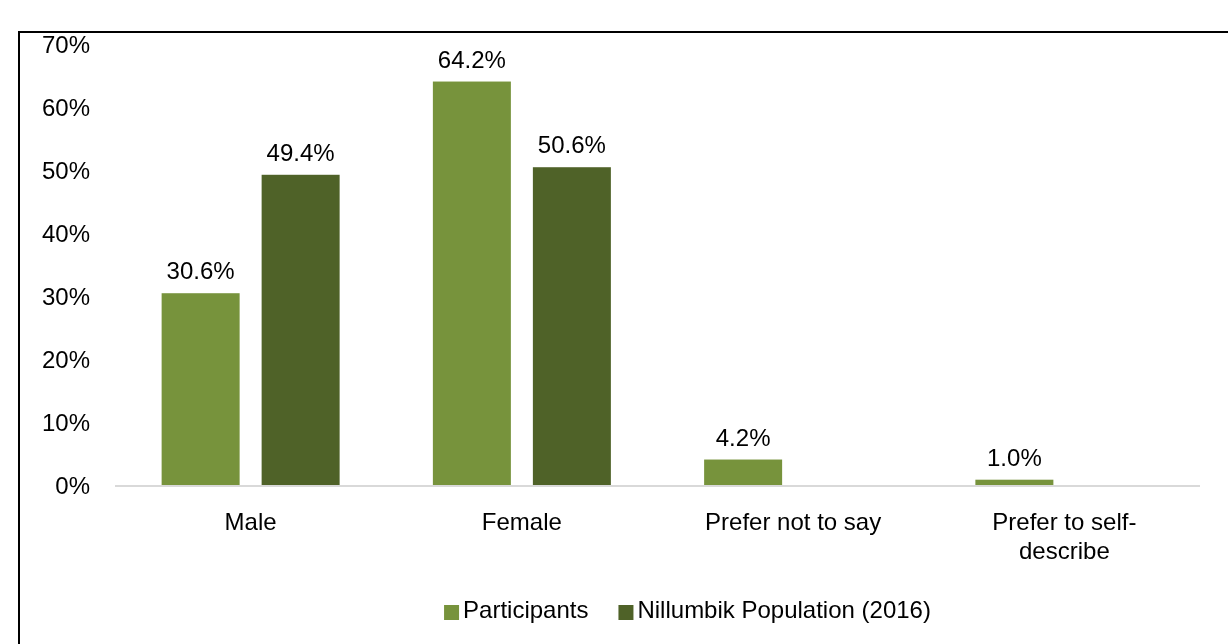  I want to click on data-label: 49.4%, so click(300, 152).